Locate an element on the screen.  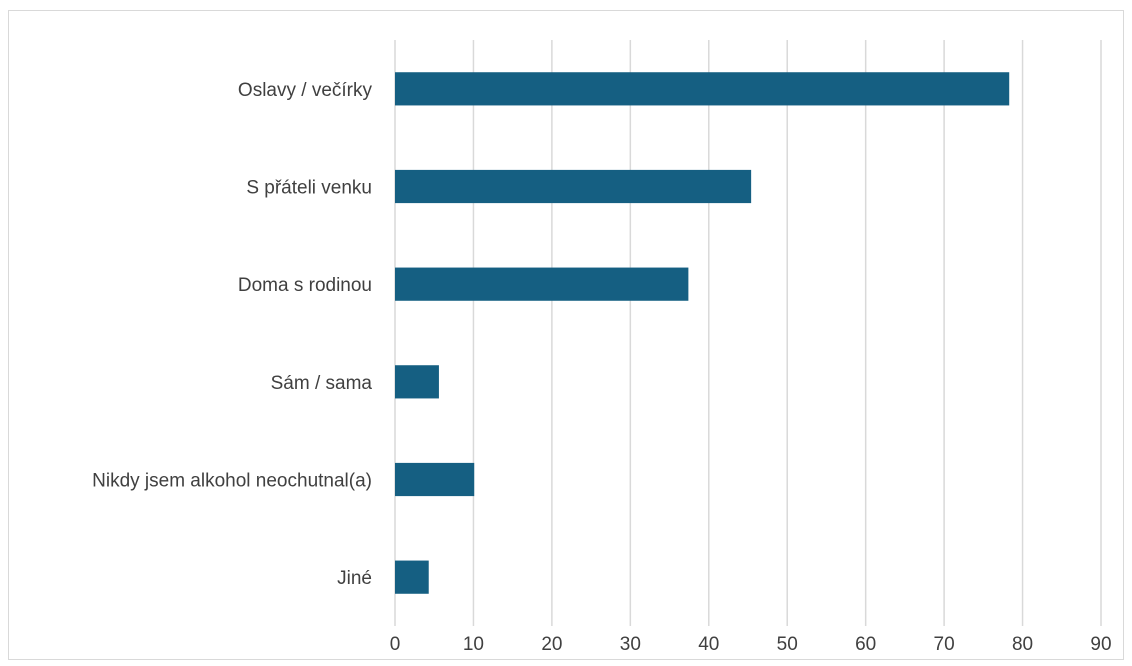
category-label: Jiné is located at coordinates (354, 578).